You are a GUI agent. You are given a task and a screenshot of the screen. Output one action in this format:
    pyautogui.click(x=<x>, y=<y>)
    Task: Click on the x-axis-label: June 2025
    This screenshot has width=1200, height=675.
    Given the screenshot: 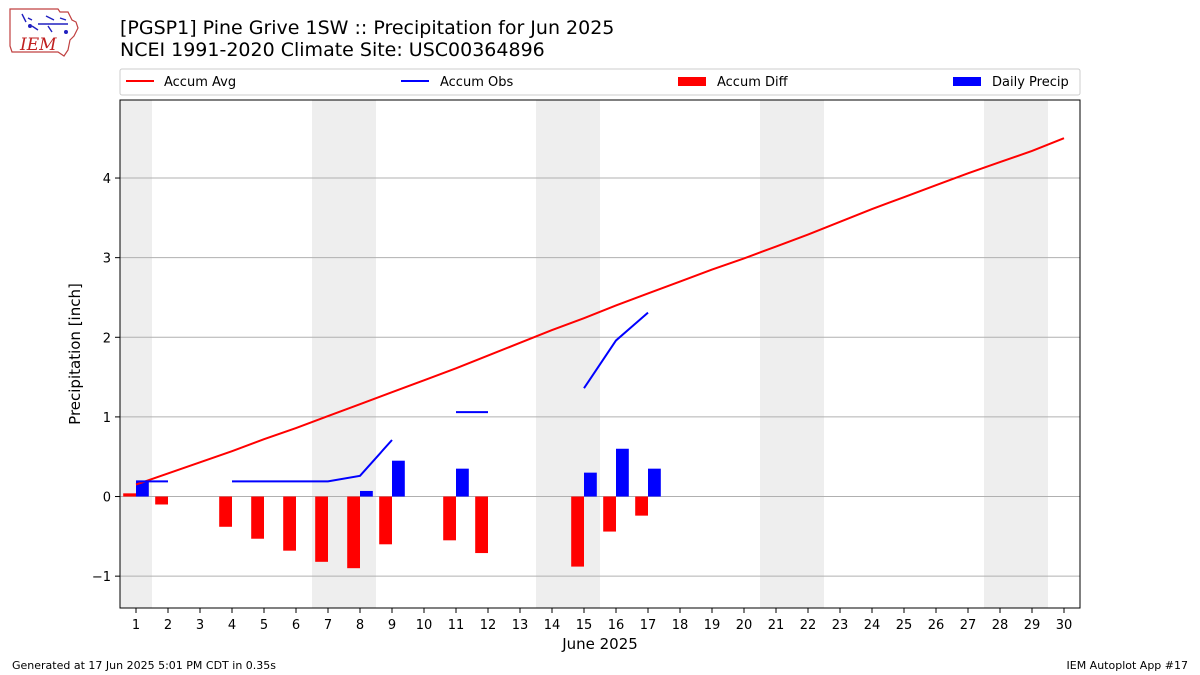 What is the action you would take?
    pyautogui.click(x=599, y=644)
    